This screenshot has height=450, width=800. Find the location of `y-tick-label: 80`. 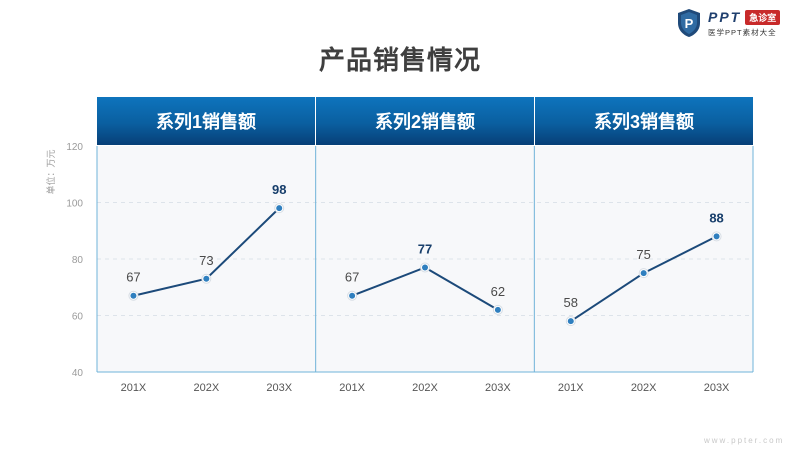

y-tick-label: 80 is located at coordinates (78, 260).